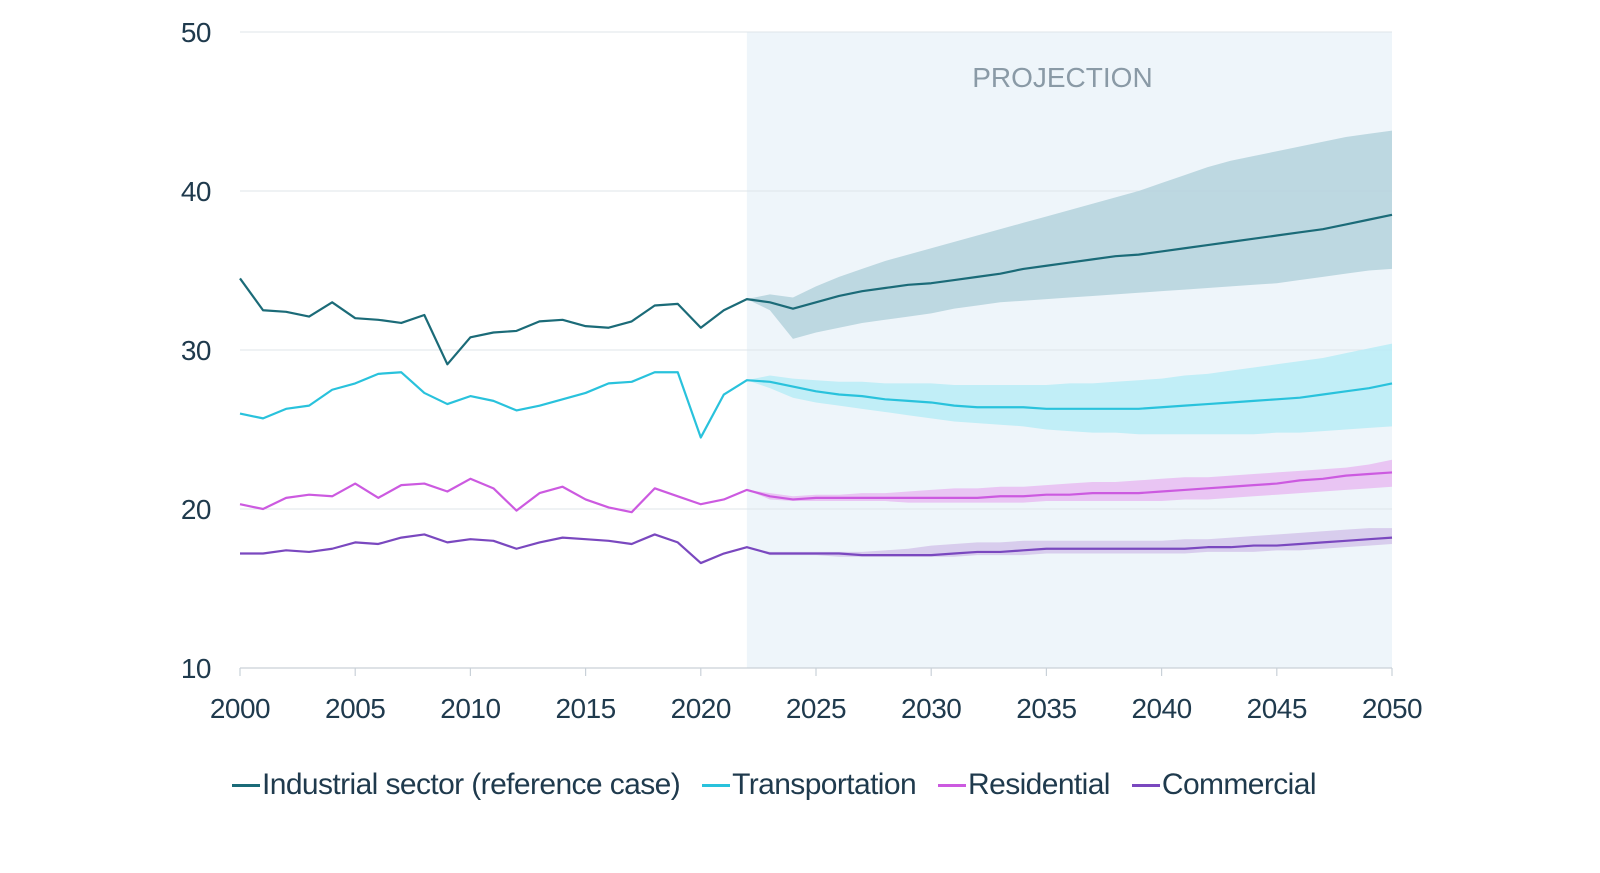 Image resolution: width=1600 pixels, height=873 pixels. Describe the element at coordinates (196, 32) in the screenshot. I see `y-tick-label-50: 50` at that location.